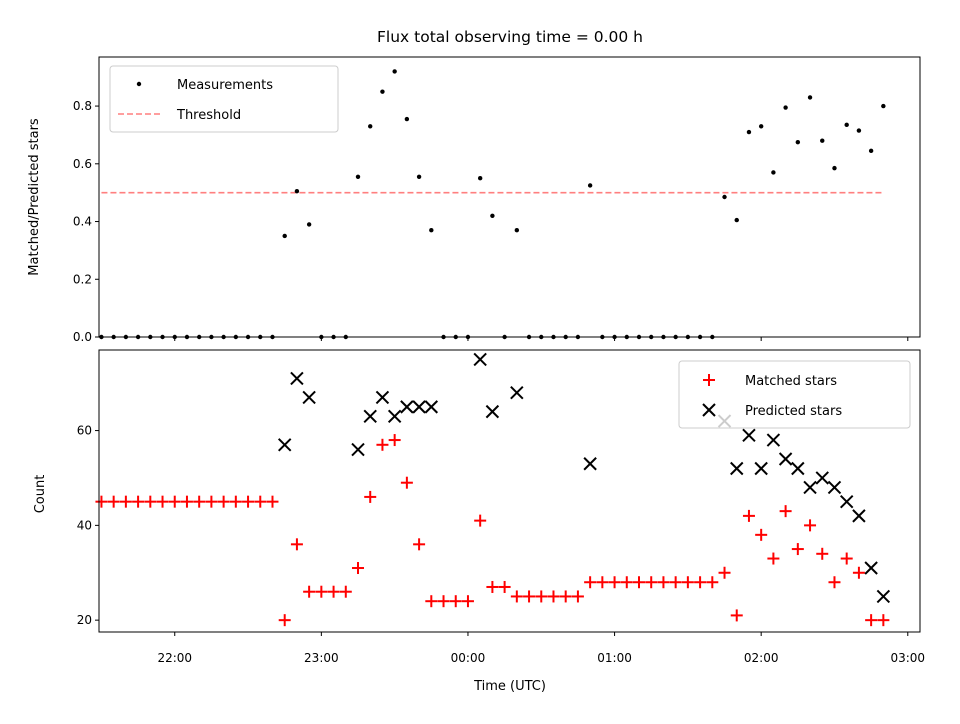 The image size is (960, 724). Describe the element at coordinates (321, 658) in the screenshot. I see `x-tick-label: 23:00` at that location.